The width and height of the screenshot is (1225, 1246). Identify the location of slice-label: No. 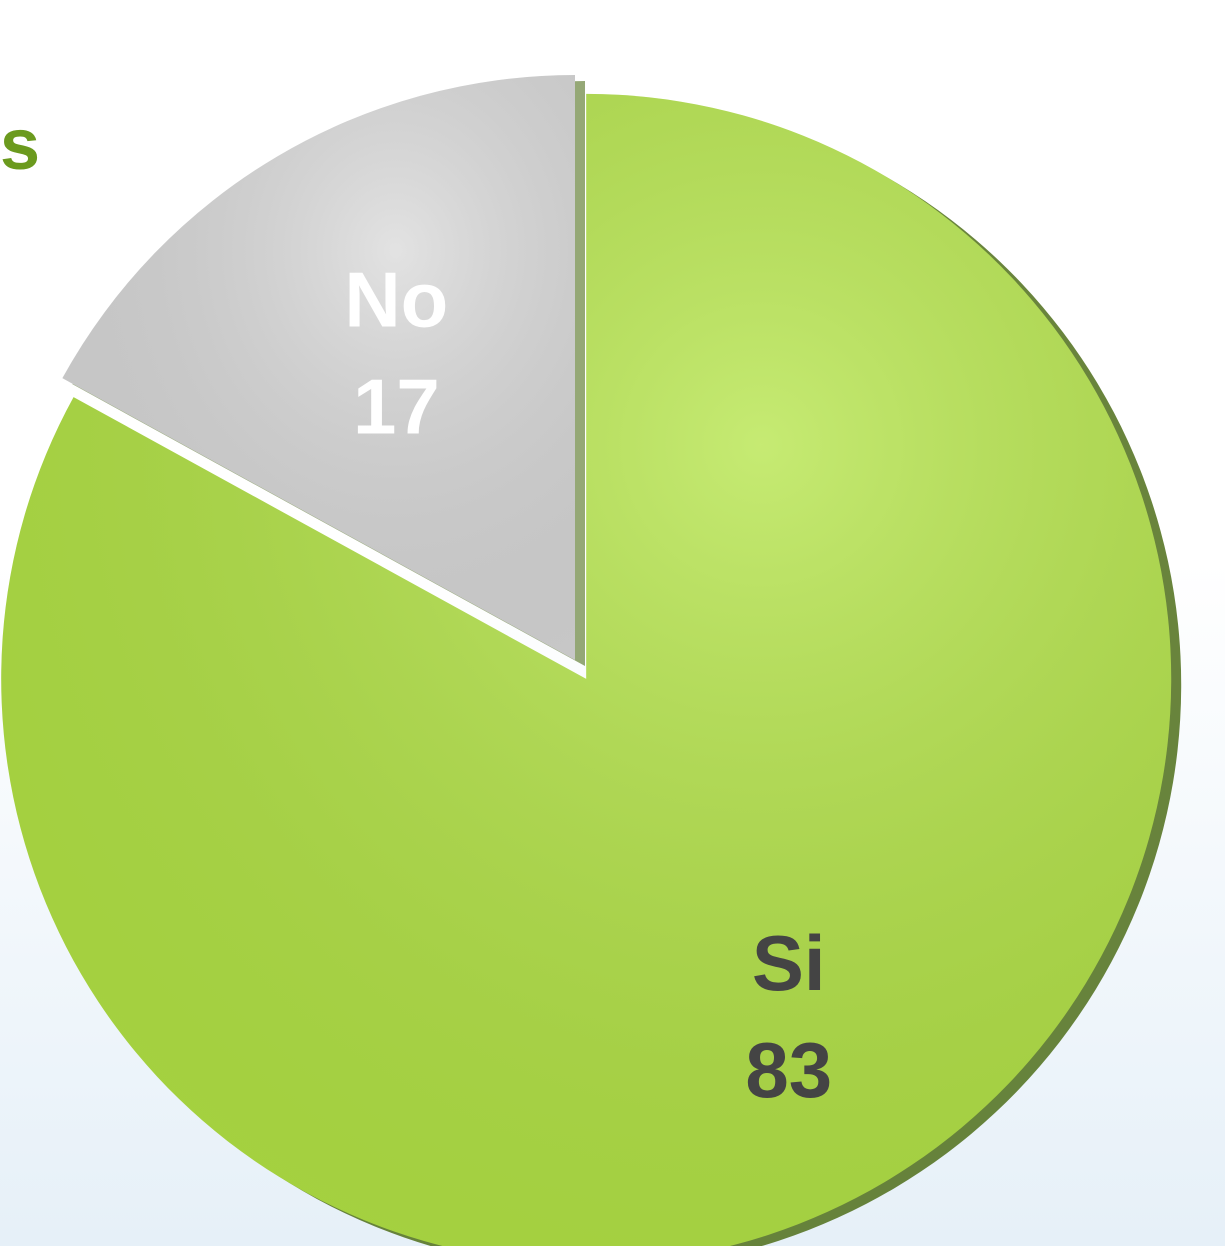
(396, 299).